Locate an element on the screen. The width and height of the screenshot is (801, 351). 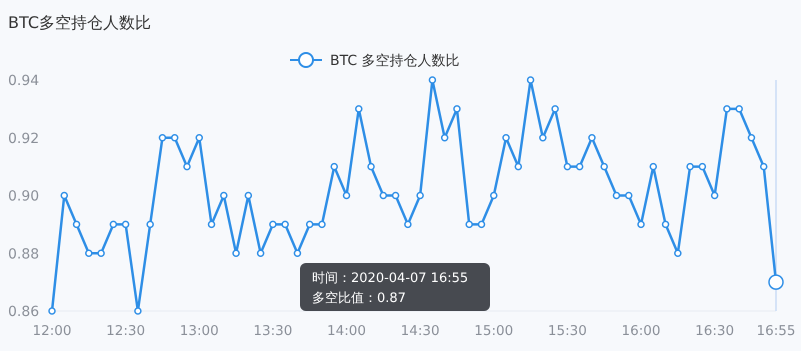
y-tick-label: 0.92 is located at coordinates (24, 138).